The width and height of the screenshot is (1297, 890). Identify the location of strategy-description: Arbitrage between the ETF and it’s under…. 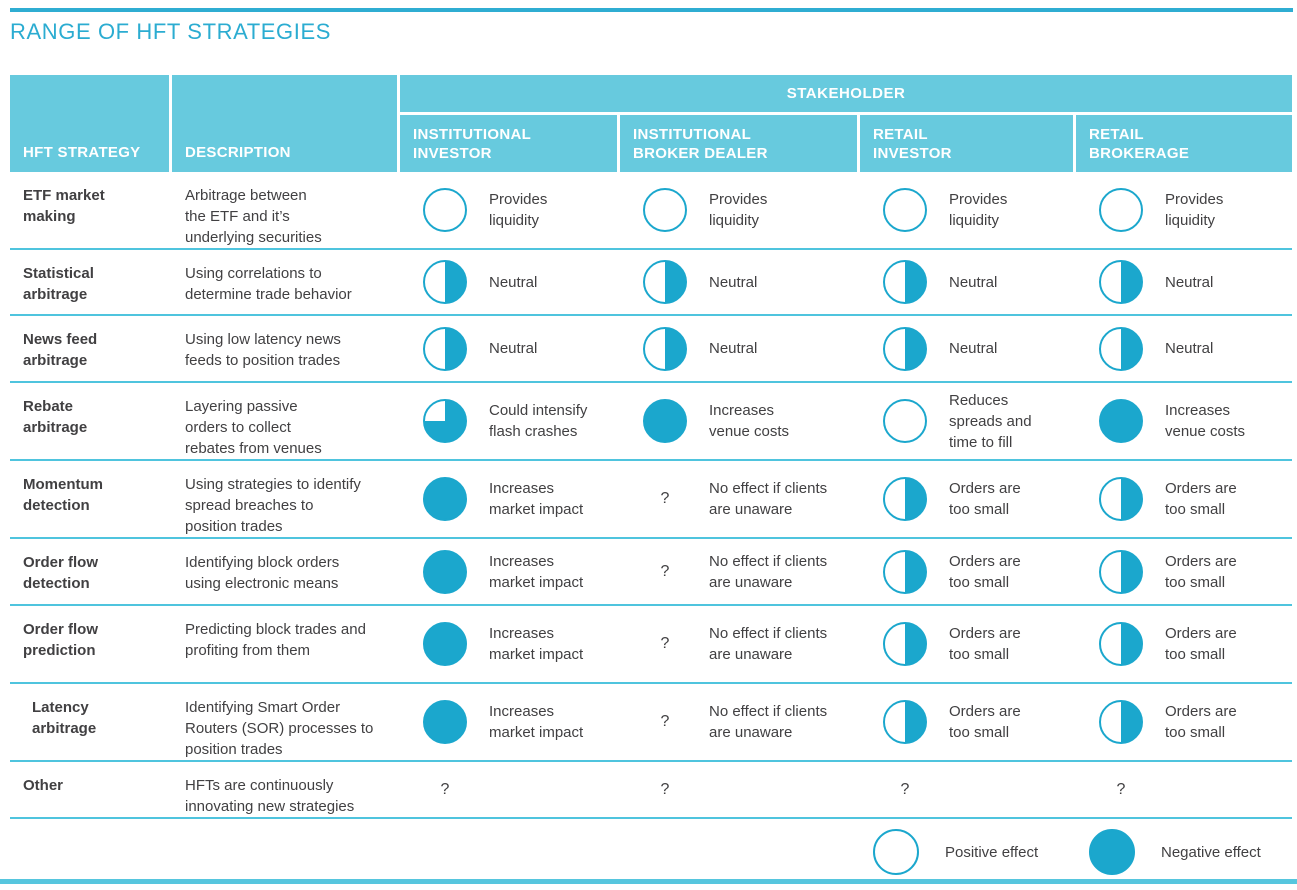
(253, 216).